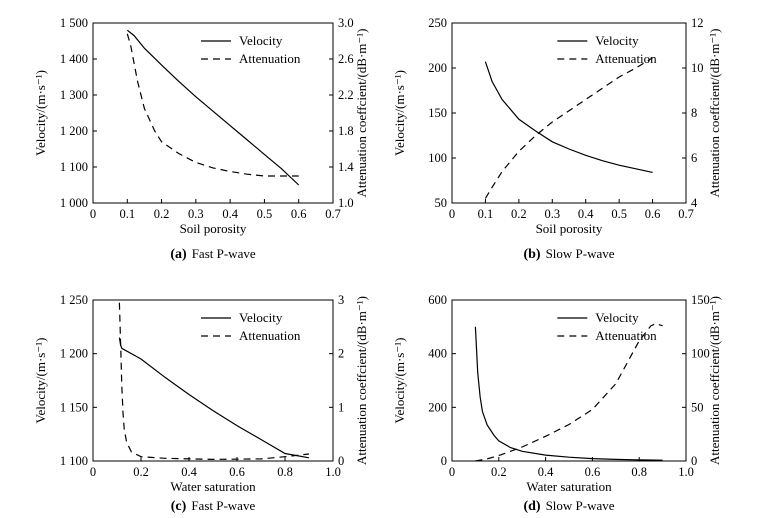 The height and width of the screenshot is (518, 759). Describe the element at coordinates (531, 506) in the screenshot. I see `panel-caption-tag: (d)` at that location.